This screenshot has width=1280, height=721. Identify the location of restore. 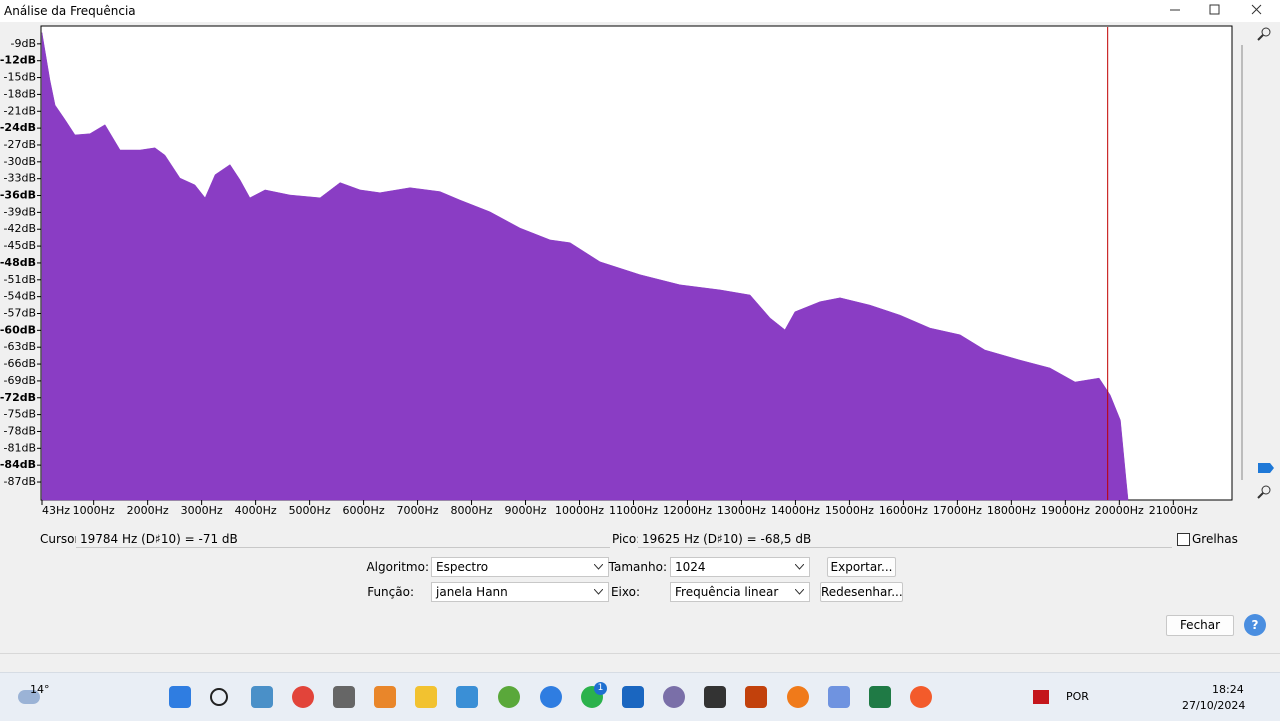
(1214, 9).